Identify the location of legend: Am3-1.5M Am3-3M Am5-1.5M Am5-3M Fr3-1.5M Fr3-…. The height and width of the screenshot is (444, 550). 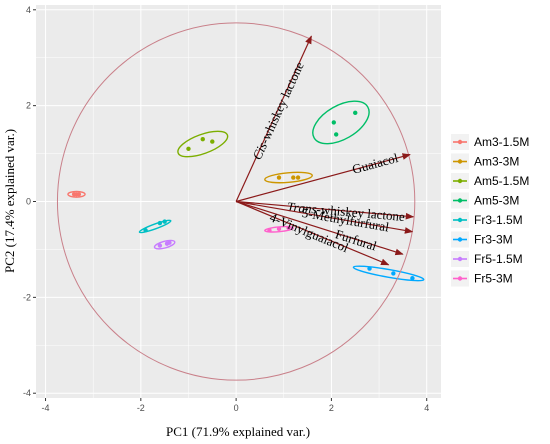
(490, 210).